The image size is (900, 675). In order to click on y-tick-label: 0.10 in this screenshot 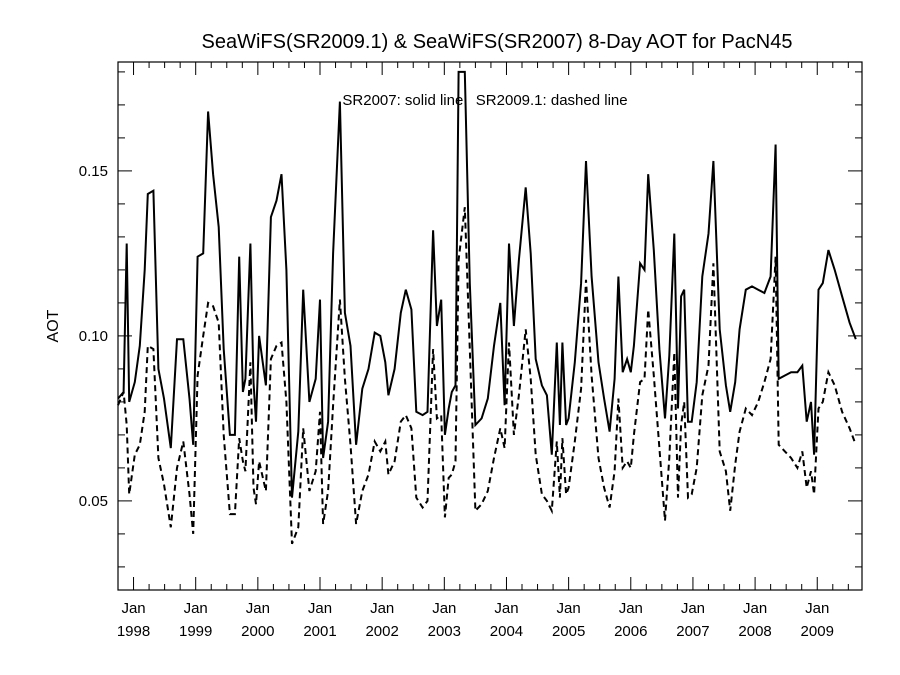, I will do `click(93, 336)`.